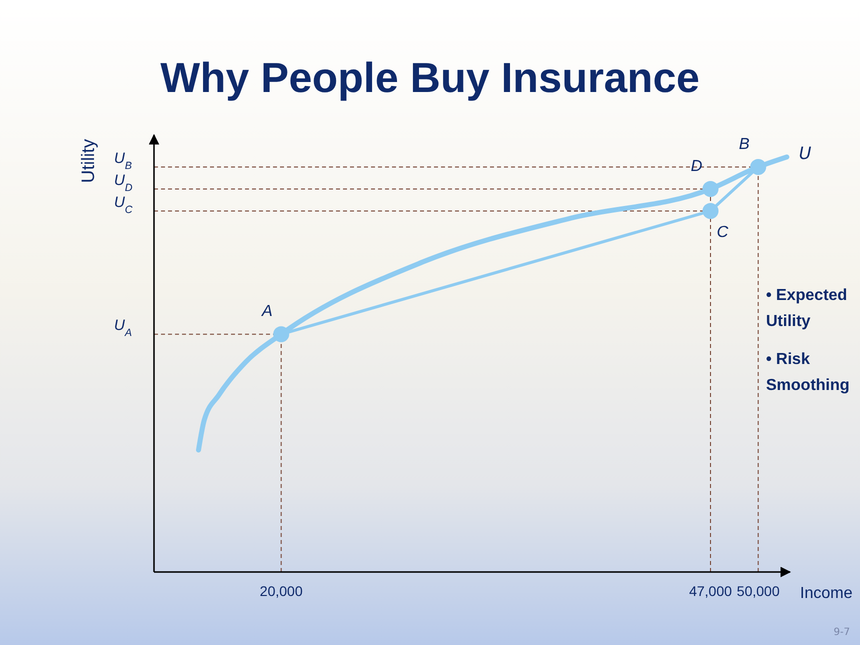  Describe the element at coordinates (88, 161) in the screenshot. I see `y-axis-title: Utility` at that location.